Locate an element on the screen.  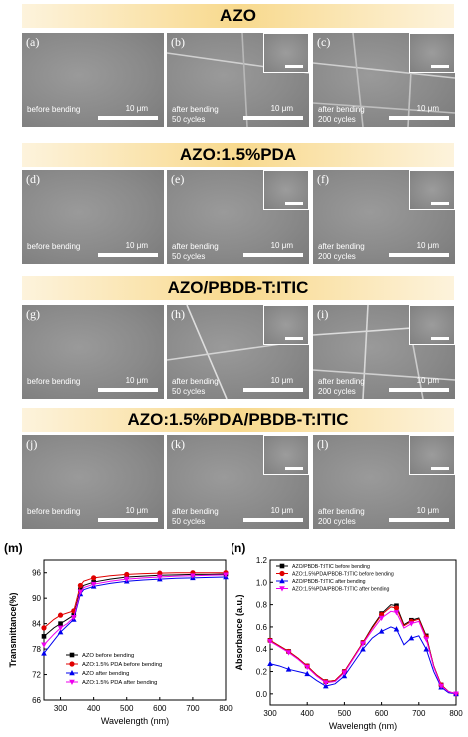
row-title-banner: AZO:1.5%PDA is located at coordinates (238, 155).